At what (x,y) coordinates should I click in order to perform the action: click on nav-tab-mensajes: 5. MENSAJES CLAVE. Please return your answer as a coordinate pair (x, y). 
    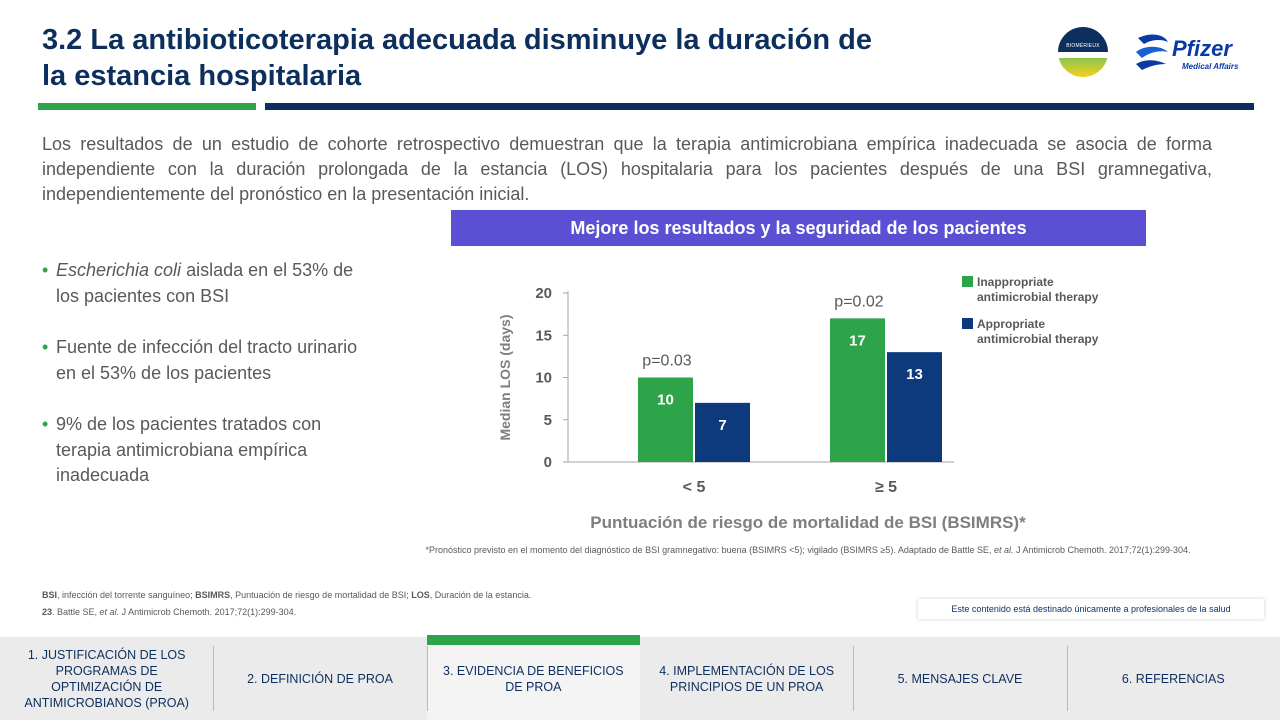
    Looking at the image, I should click on (959, 678).